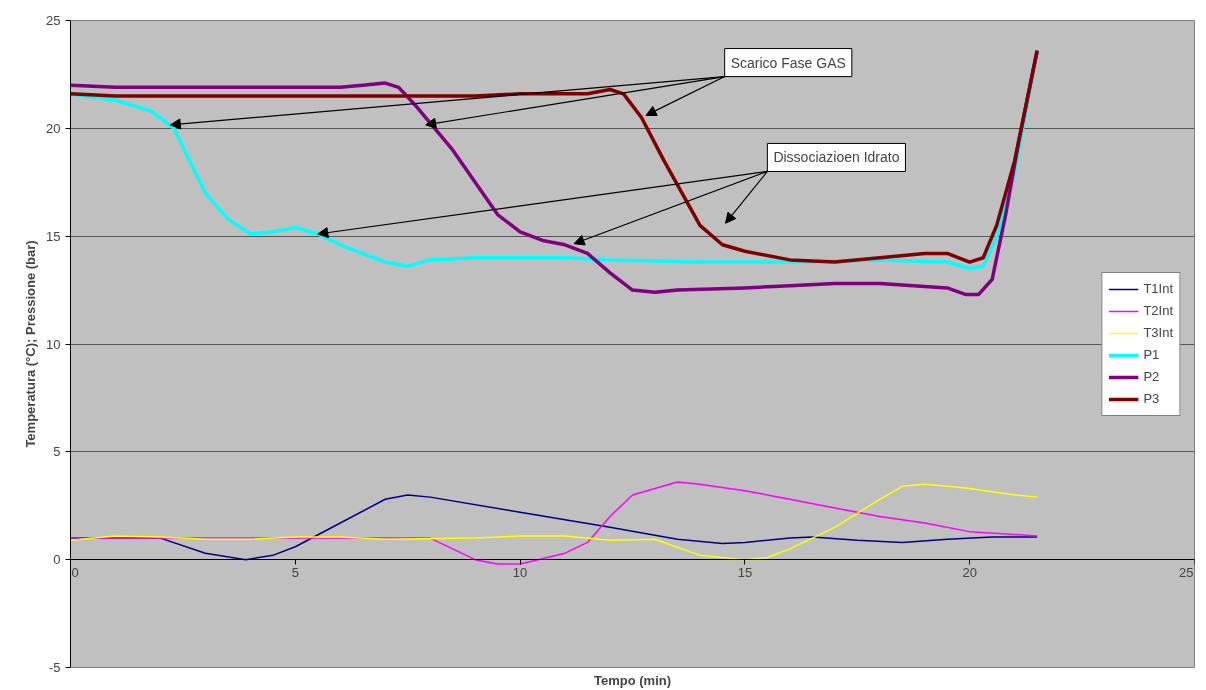 The height and width of the screenshot is (690, 1206). What do you see at coordinates (57, 452) in the screenshot?
I see `y-tick-label: 5` at bounding box center [57, 452].